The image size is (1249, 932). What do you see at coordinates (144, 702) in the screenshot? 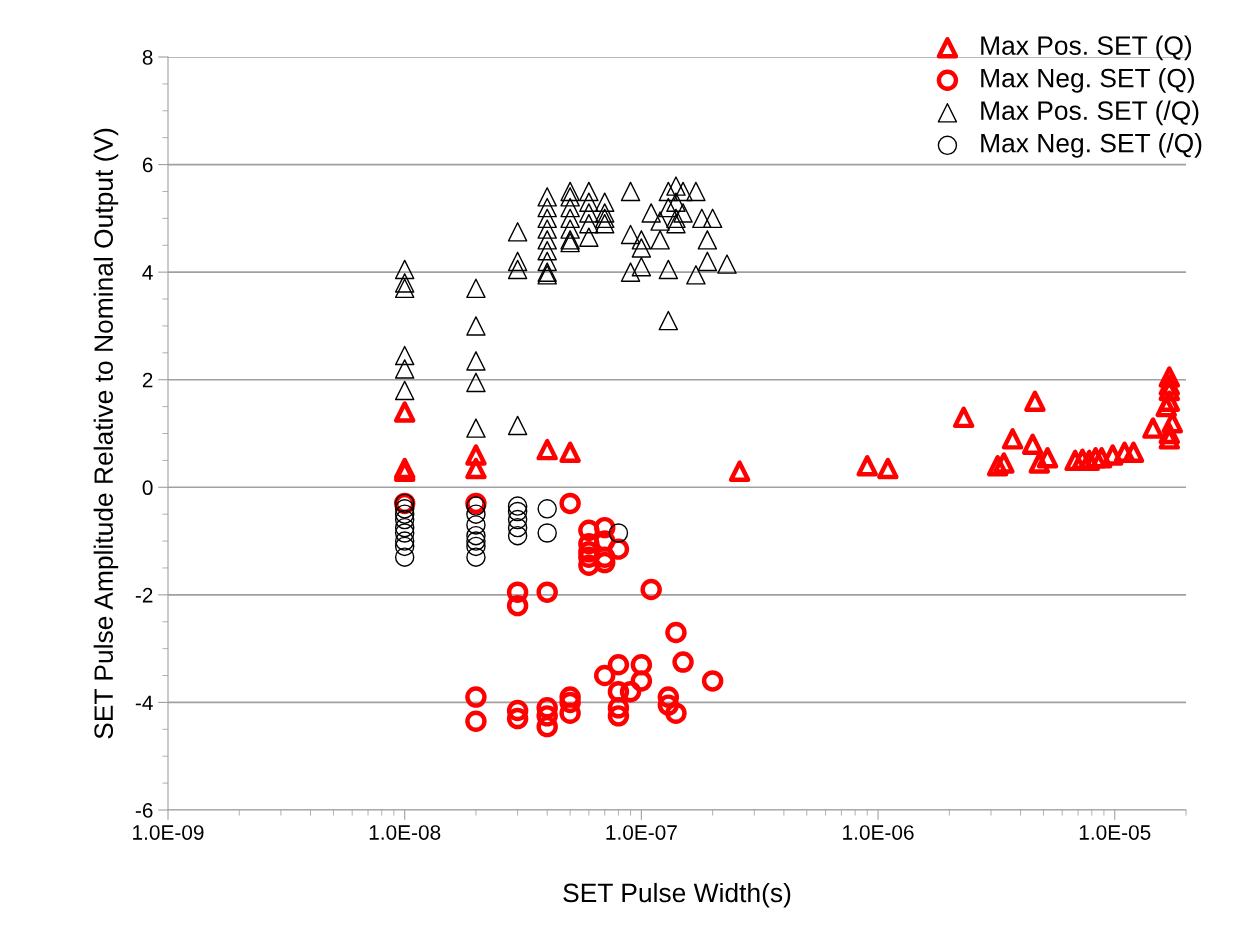
I see `y-tick-label: -4` at bounding box center [144, 702].